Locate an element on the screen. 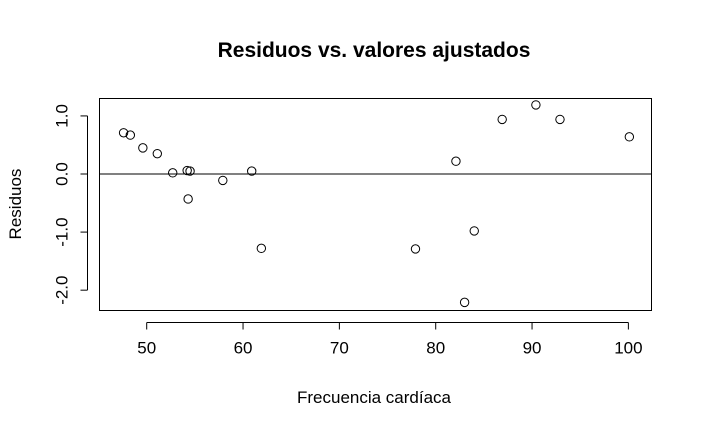  x-tick-label: 50 is located at coordinates (146, 348).